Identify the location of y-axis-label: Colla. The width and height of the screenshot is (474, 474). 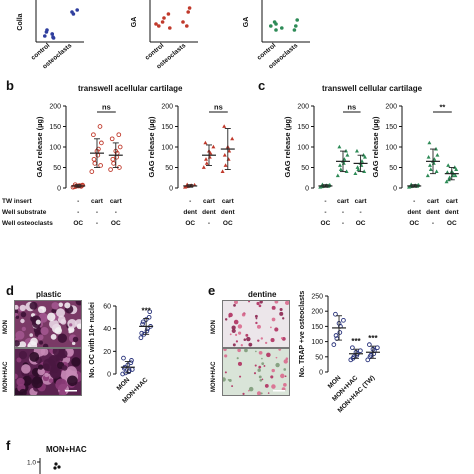
(20, 21).